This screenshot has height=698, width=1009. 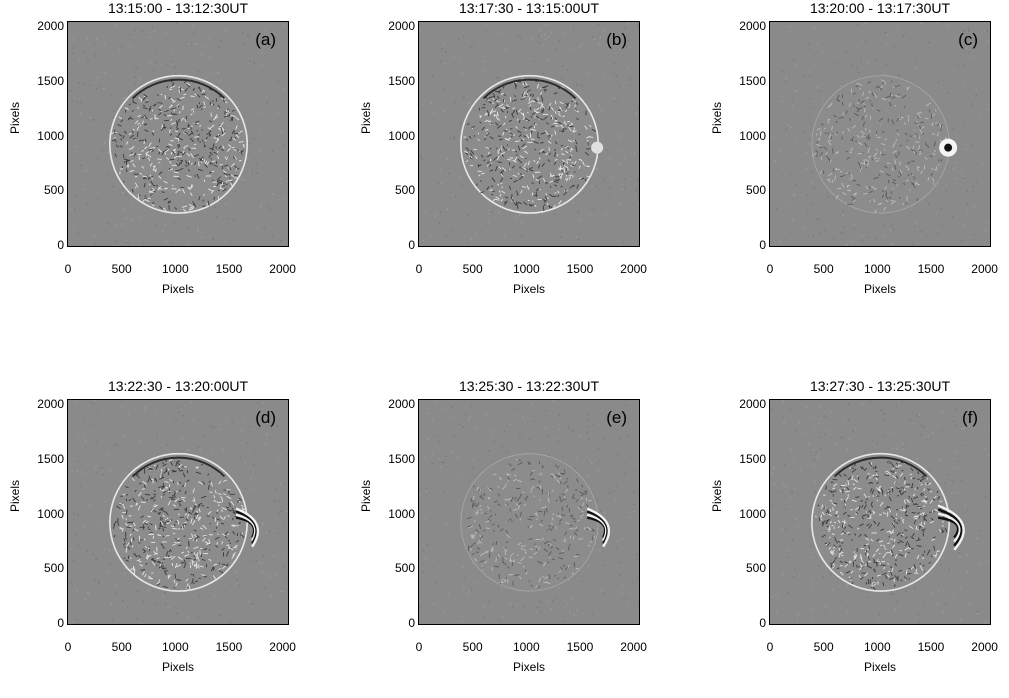 What do you see at coordinates (616, 40) in the screenshot?
I see `panel-label: (b)` at bounding box center [616, 40].